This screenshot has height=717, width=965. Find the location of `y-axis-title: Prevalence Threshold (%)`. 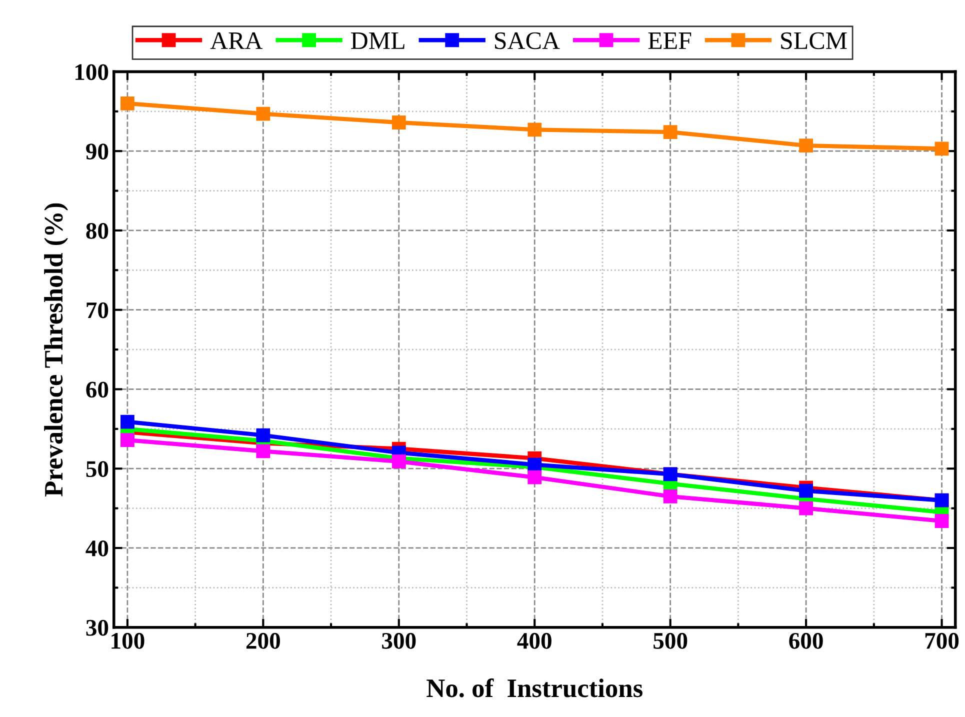

y-axis-title: Prevalence Threshold (%) is located at coordinates (56, 349).